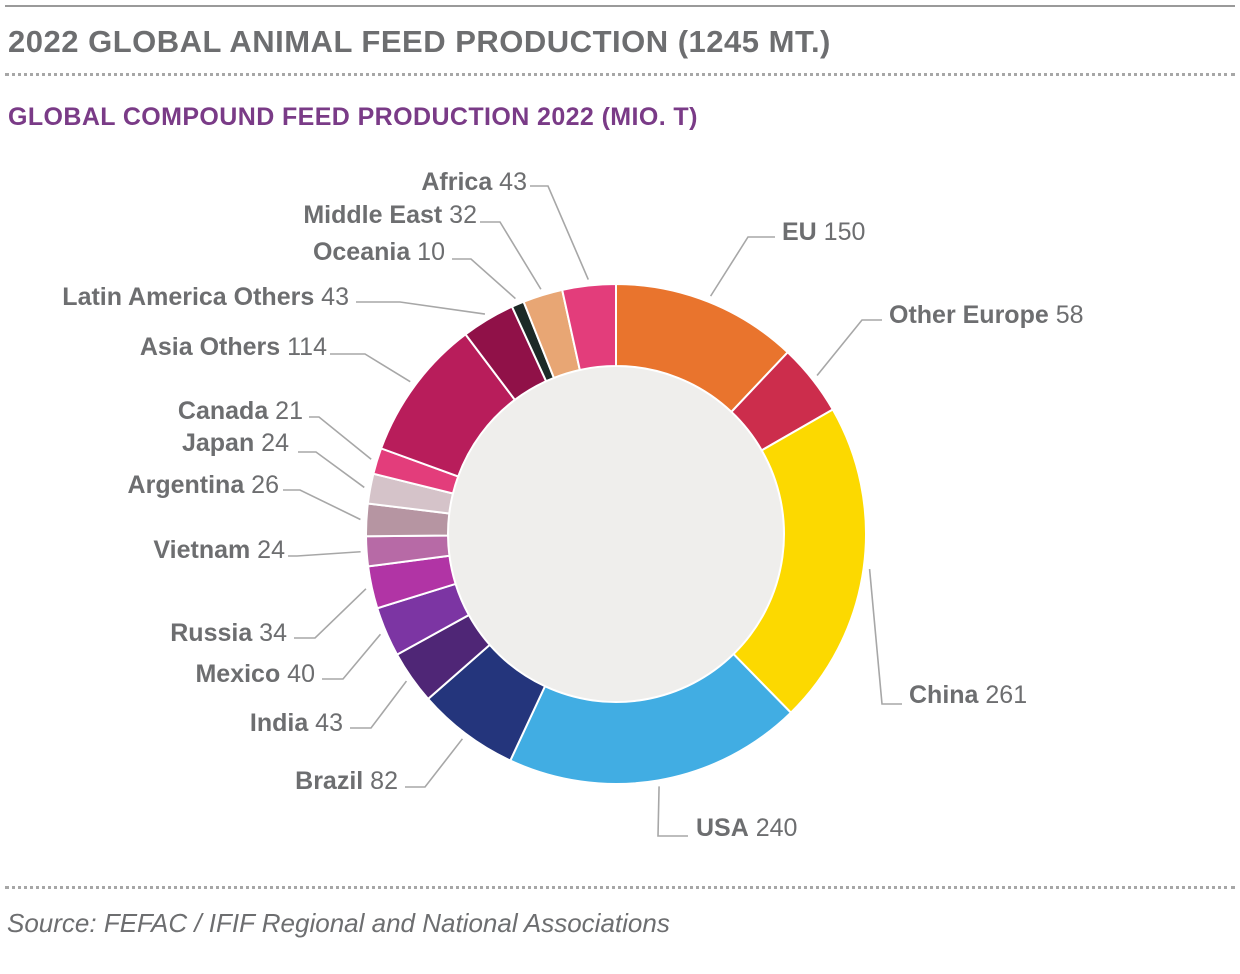  I want to click on leader-line-brazil, so click(434, 763).